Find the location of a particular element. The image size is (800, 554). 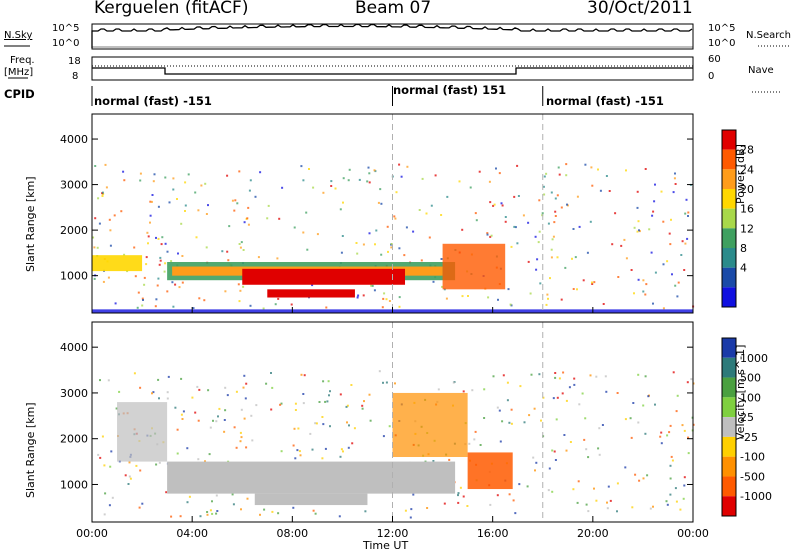

x-tick-label: 08:00 is located at coordinates (292, 533).